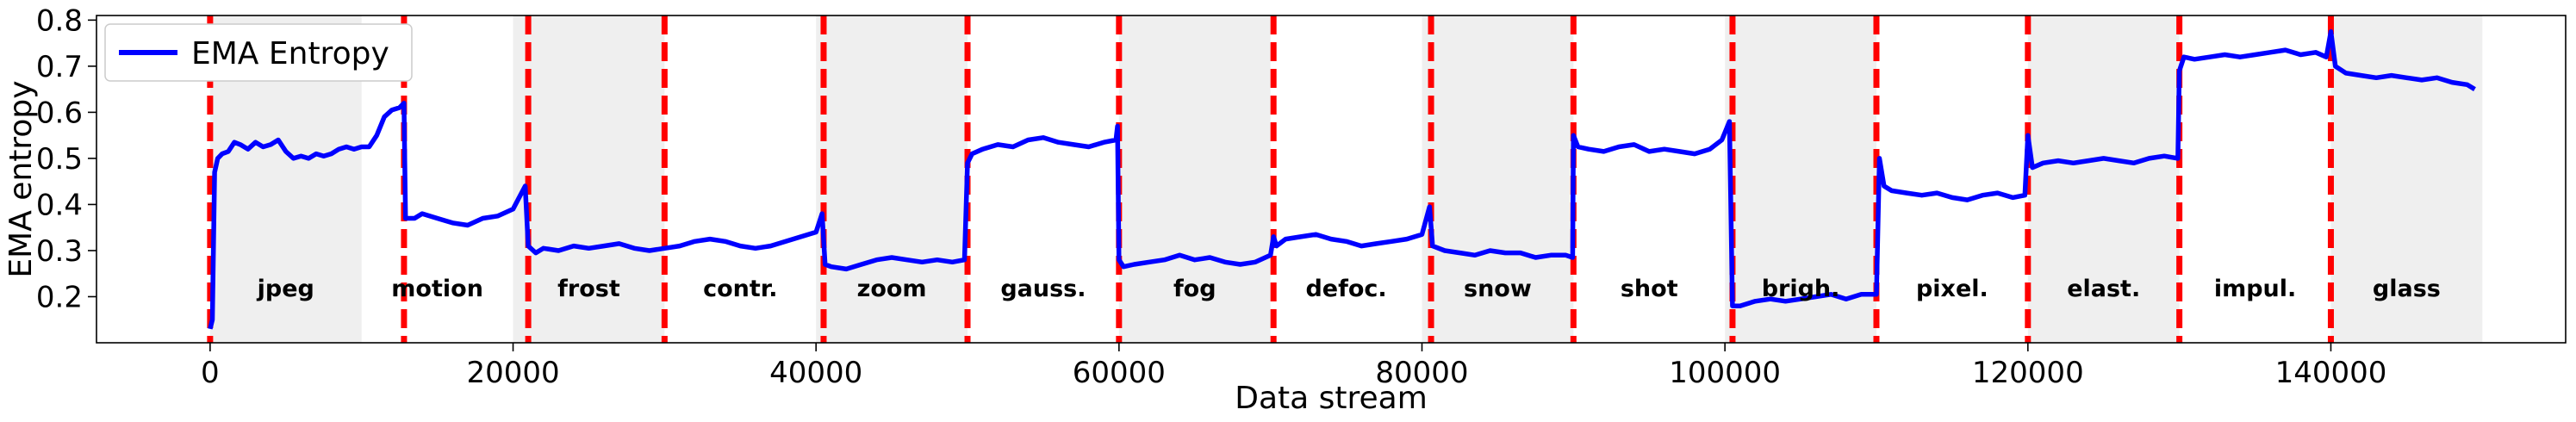 This screenshot has width=2576, height=422. Describe the element at coordinates (59, 252) in the screenshot. I see `y-tick-label-1: 0.3` at that location.